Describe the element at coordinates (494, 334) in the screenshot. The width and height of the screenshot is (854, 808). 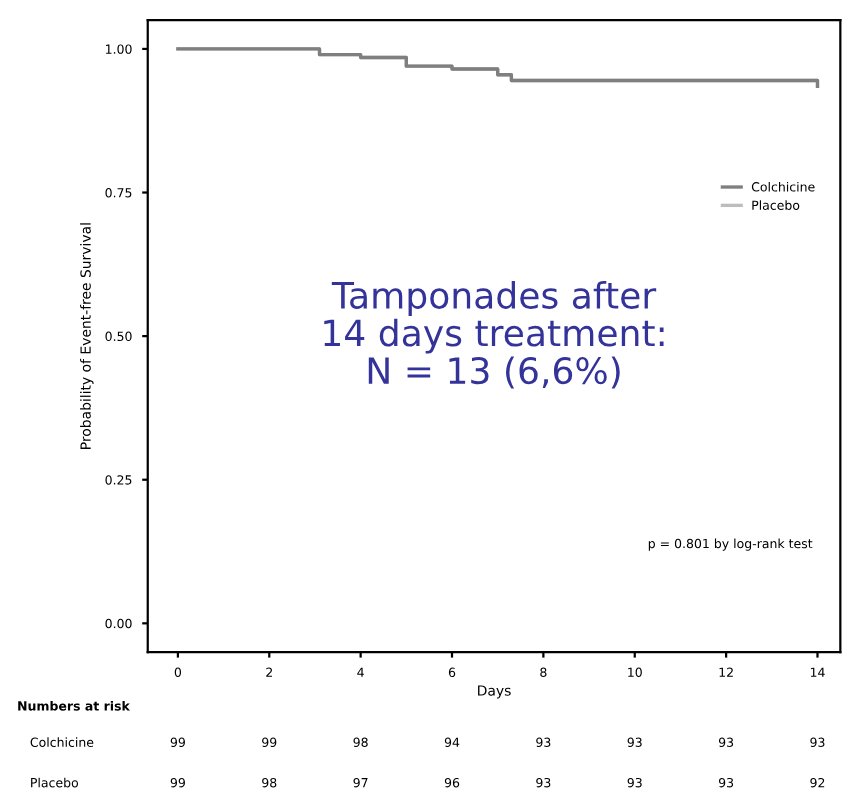
I see `annotation: Tamponades after 14 days treatment: N = 13 (6,6%)` at that location.